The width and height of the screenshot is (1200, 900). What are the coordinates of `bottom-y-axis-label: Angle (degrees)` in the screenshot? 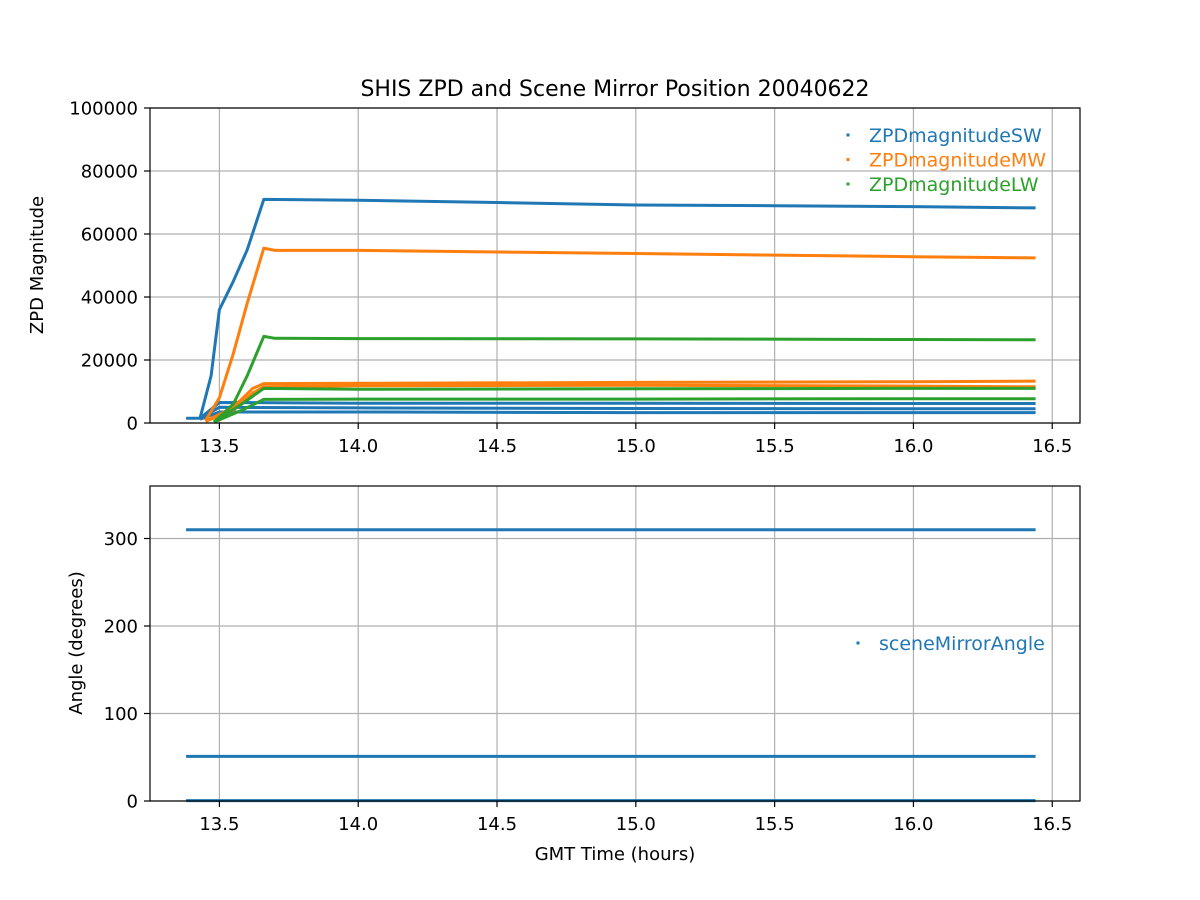 It's located at (76, 642).